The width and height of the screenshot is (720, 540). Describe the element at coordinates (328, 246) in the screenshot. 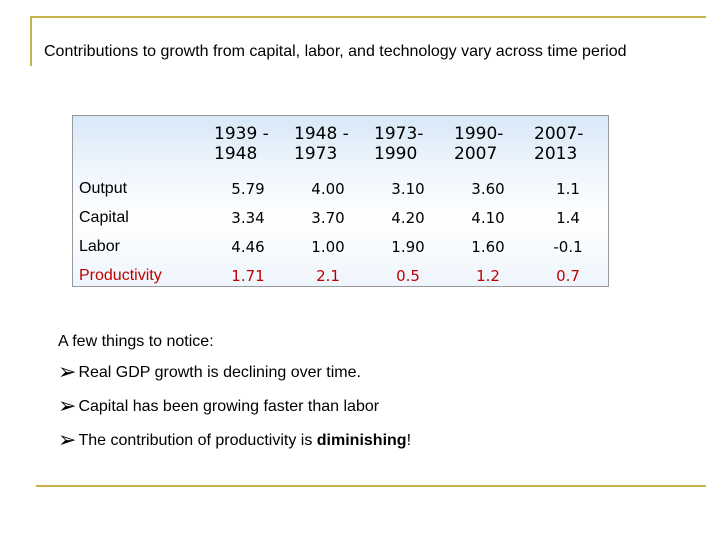

I see `table-cell: 1.00` at that location.